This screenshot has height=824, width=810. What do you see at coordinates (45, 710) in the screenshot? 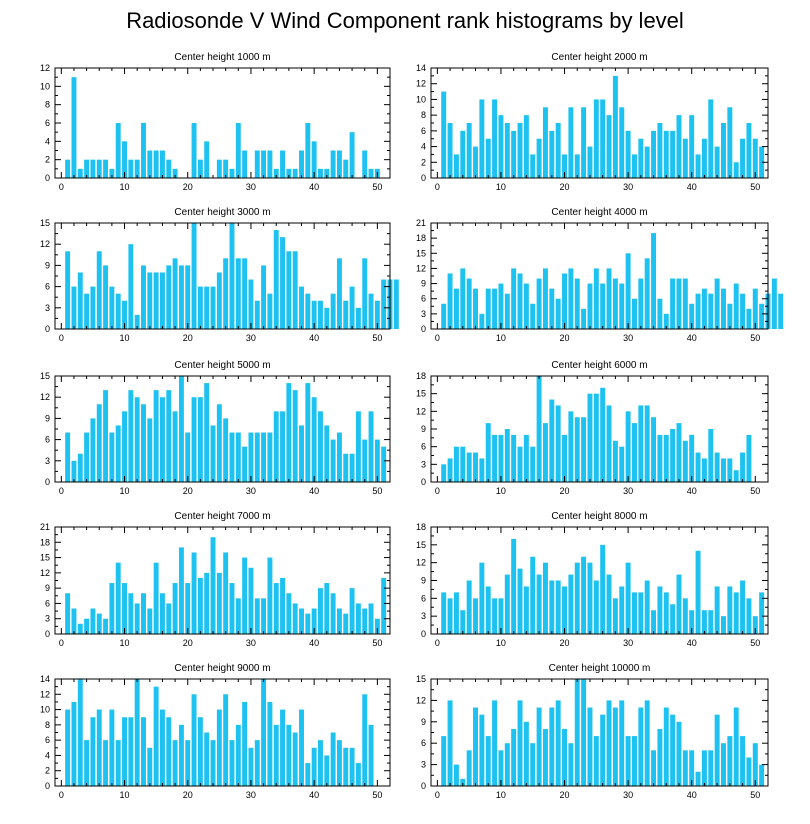
I see `y-tick-label: 10` at bounding box center [45, 710].